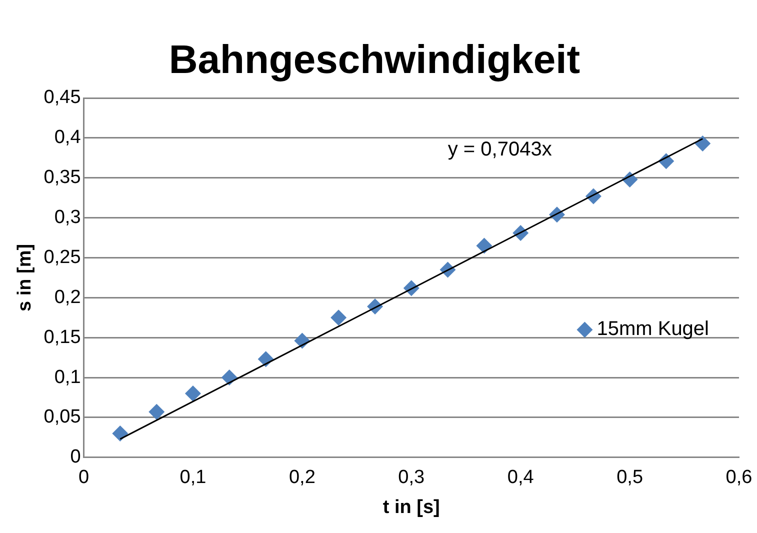 The height and width of the screenshot is (533, 757). What do you see at coordinates (411, 477) in the screenshot?
I see `x-tick-label: 0,3` at bounding box center [411, 477].